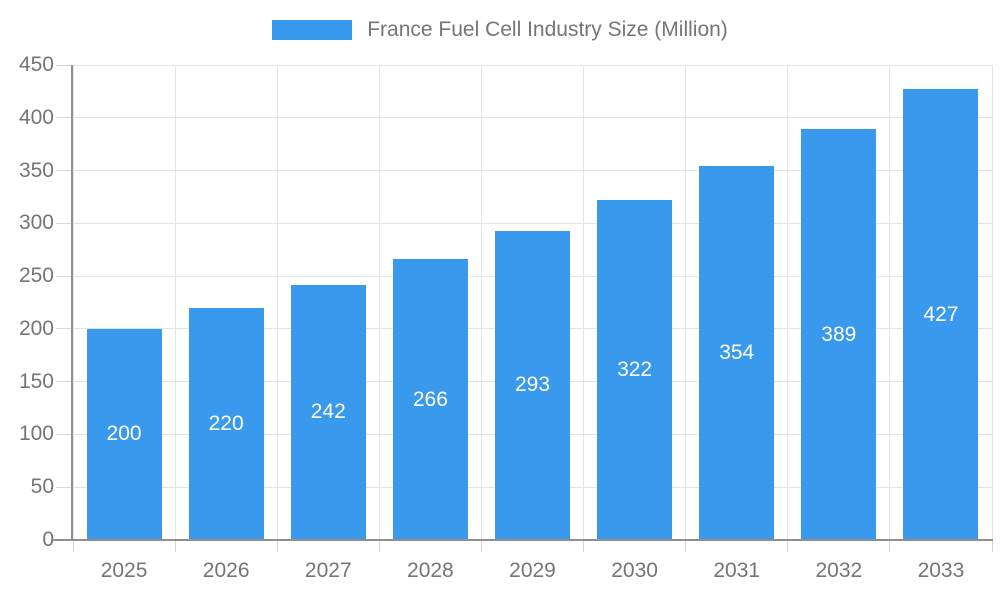 This screenshot has width=1000, height=600. I want to click on x-axis-label: 2032, so click(839, 570).